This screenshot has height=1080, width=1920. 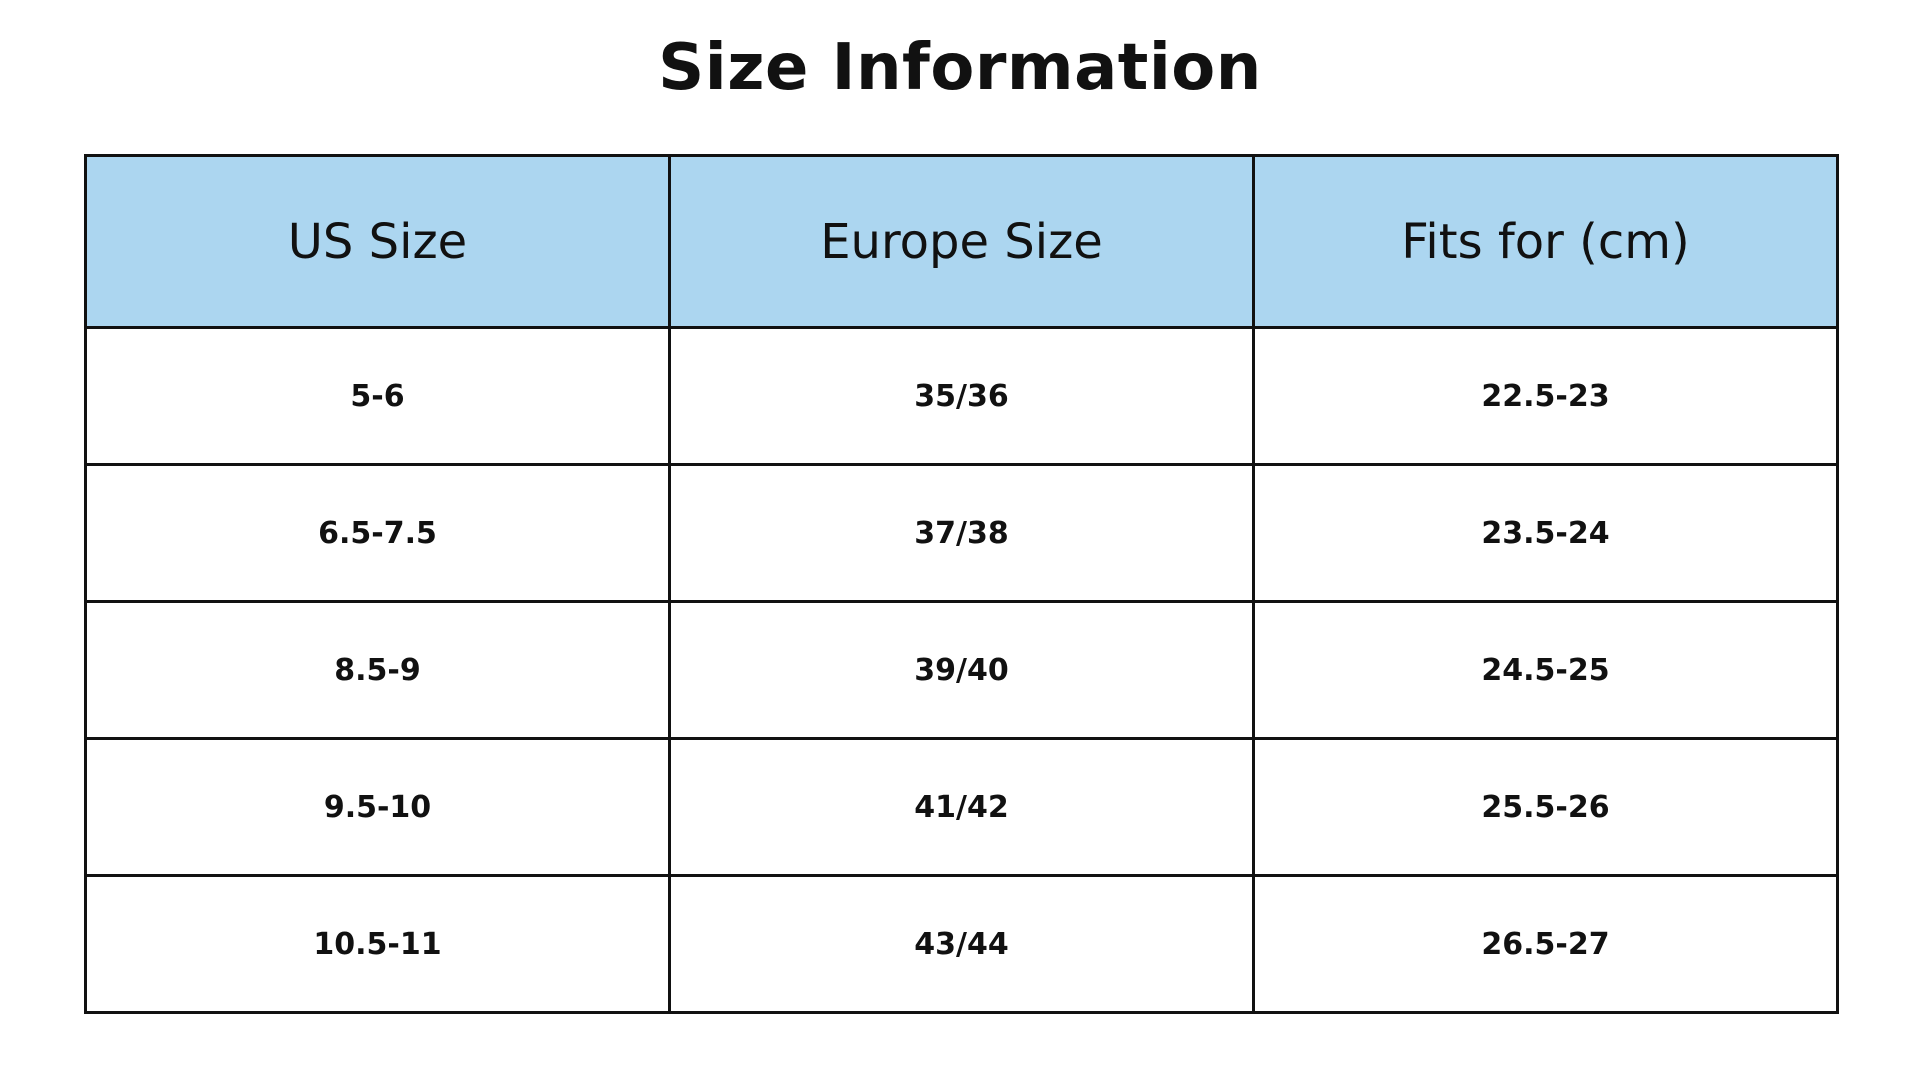 I want to click on table-cell-fits-for: 24.5-25, so click(x=1545, y=670).